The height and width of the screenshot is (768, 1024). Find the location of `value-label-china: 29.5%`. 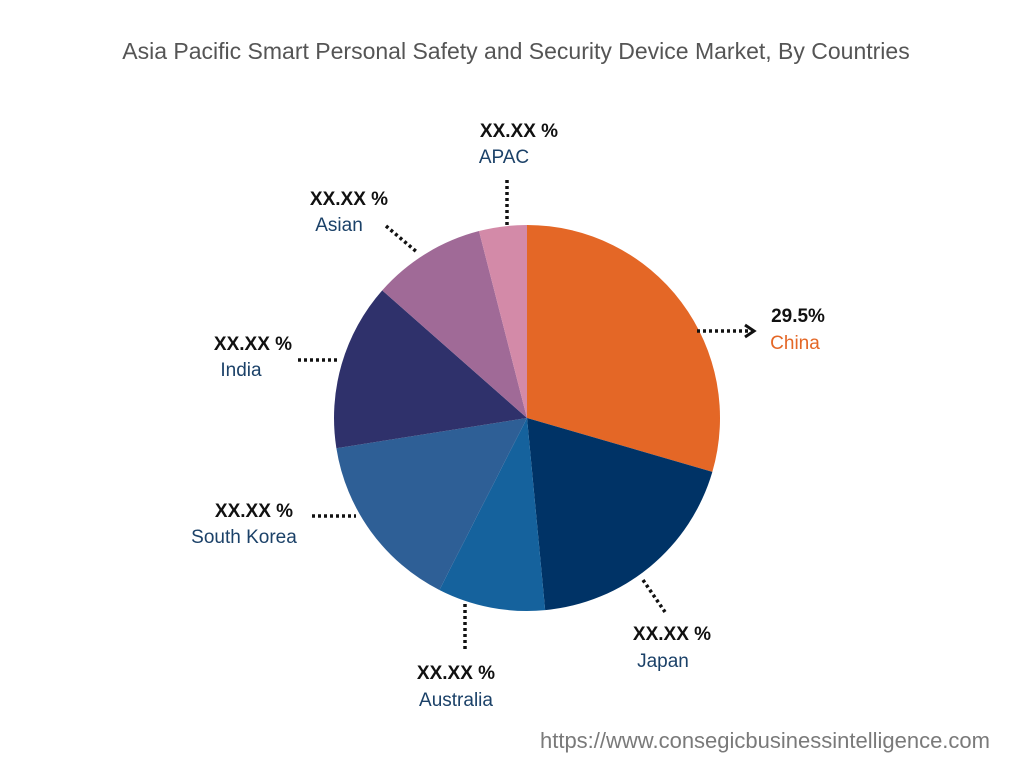

value-label-china: 29.5% is located at coordinates (798, 316).